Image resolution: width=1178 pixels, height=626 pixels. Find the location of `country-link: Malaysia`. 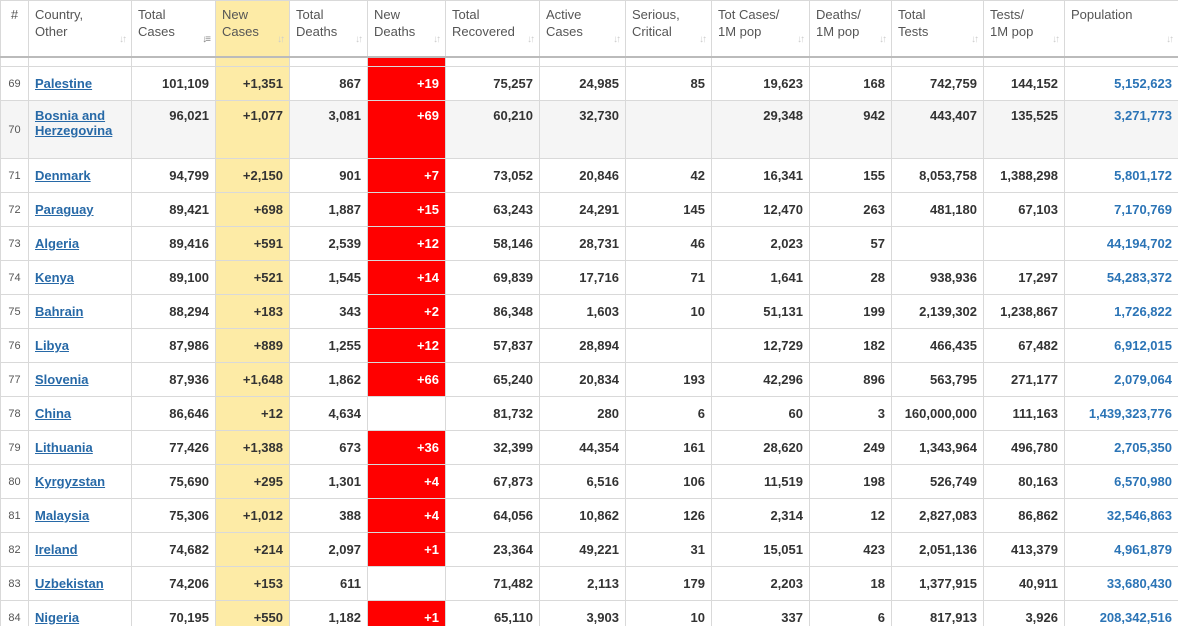

country-link: Malaysia is located at coordinates (62, 515).